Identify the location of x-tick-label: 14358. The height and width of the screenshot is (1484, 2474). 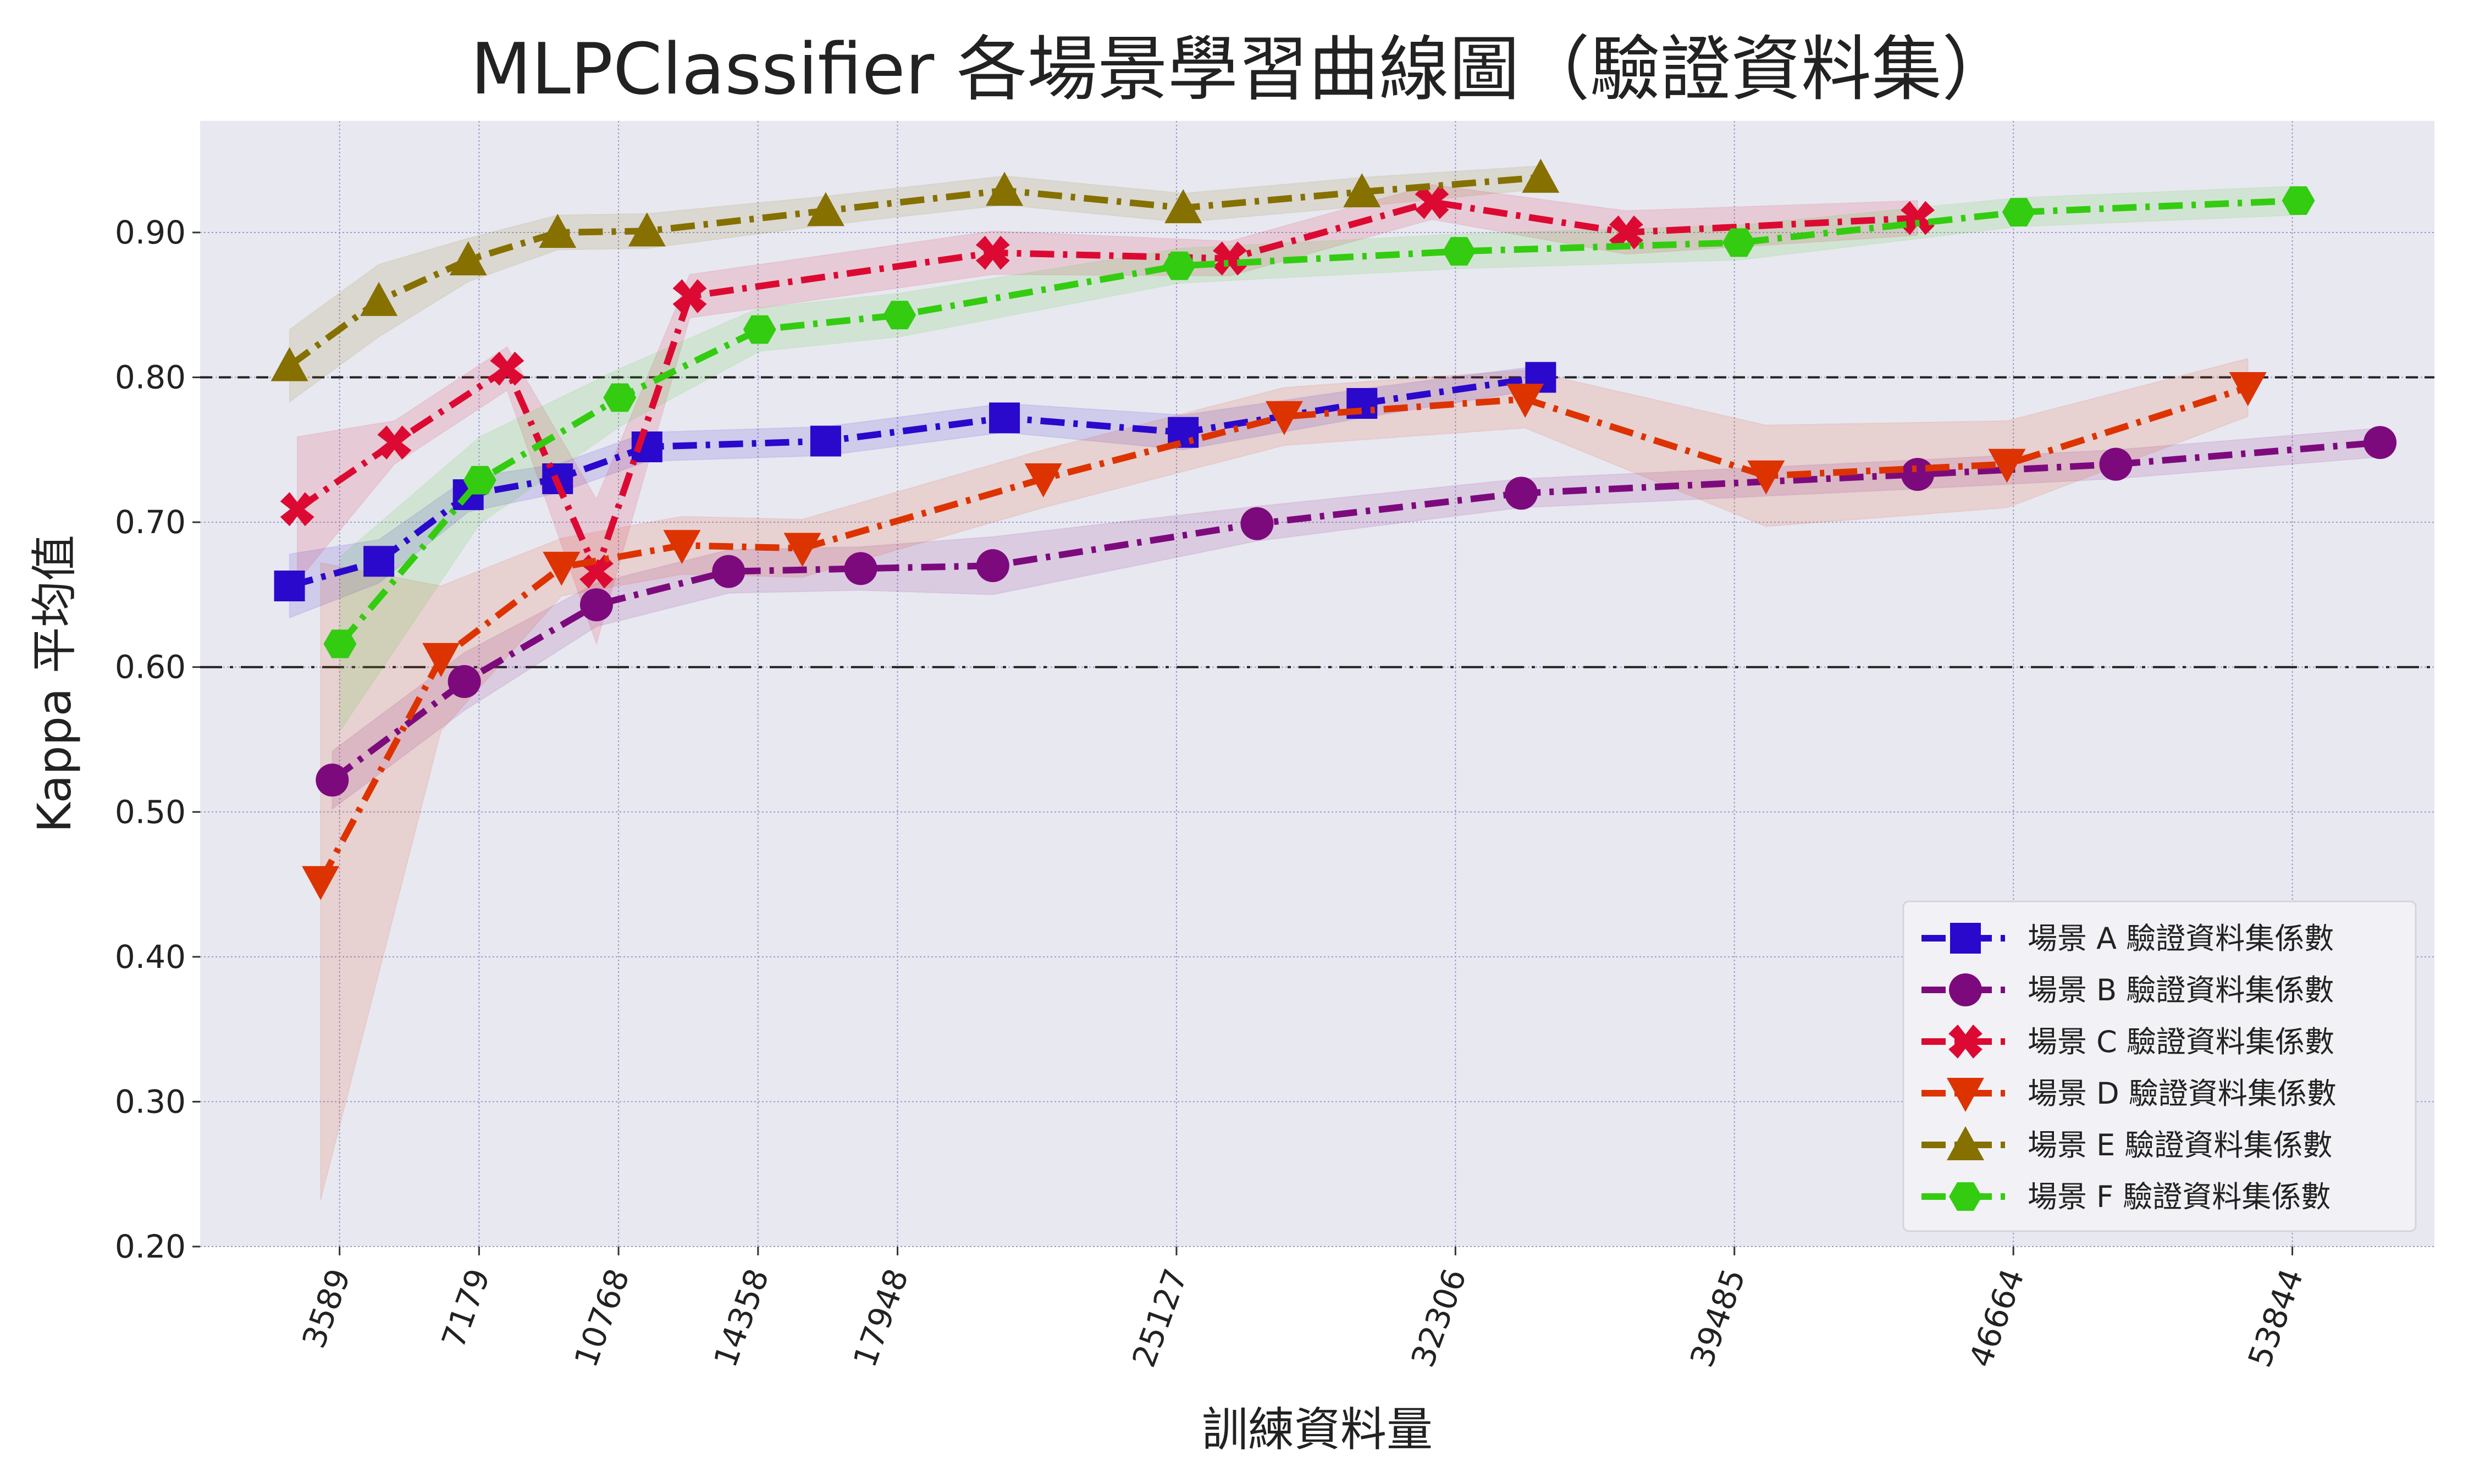
(741, 1318).